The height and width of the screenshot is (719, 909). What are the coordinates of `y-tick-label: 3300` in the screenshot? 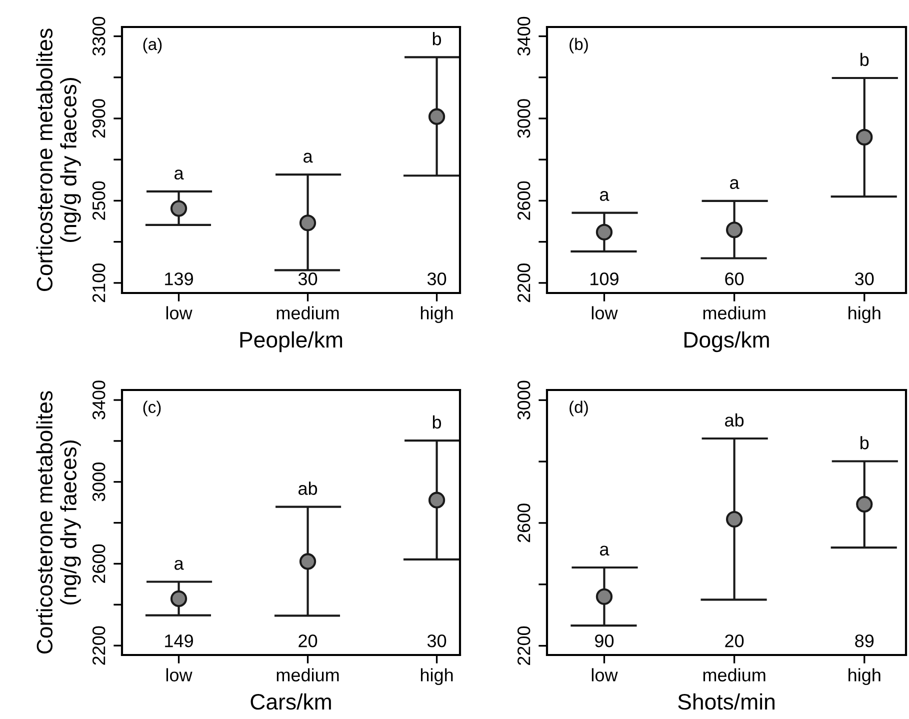 It's located at (99, 36).